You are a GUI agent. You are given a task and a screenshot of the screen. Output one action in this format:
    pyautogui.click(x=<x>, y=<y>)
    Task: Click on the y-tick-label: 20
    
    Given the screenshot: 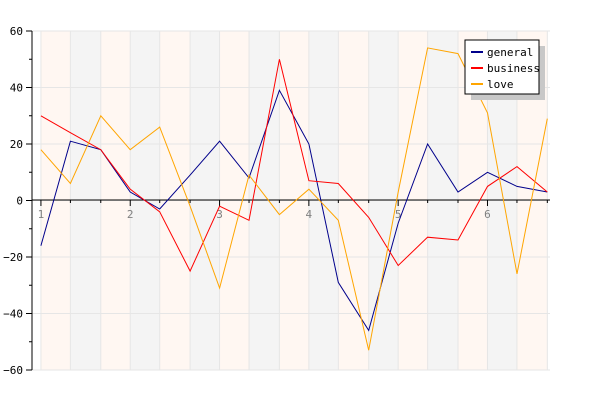 What is the action you would take?
    pyautogui.click(x=16, y=144)
    